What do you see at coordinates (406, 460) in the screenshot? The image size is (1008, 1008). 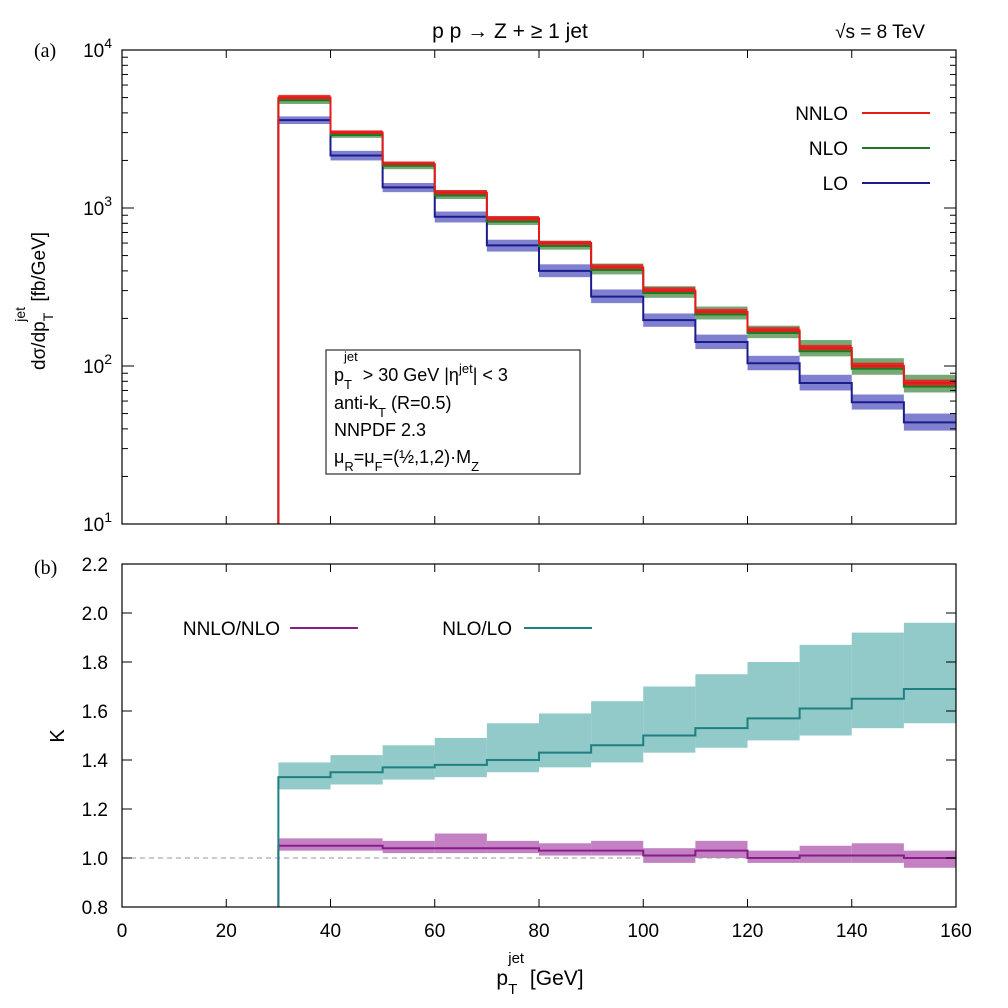 I see `svg-text: μR=μF=(½,1,2)·MZ` at bounding box center [406, 460].